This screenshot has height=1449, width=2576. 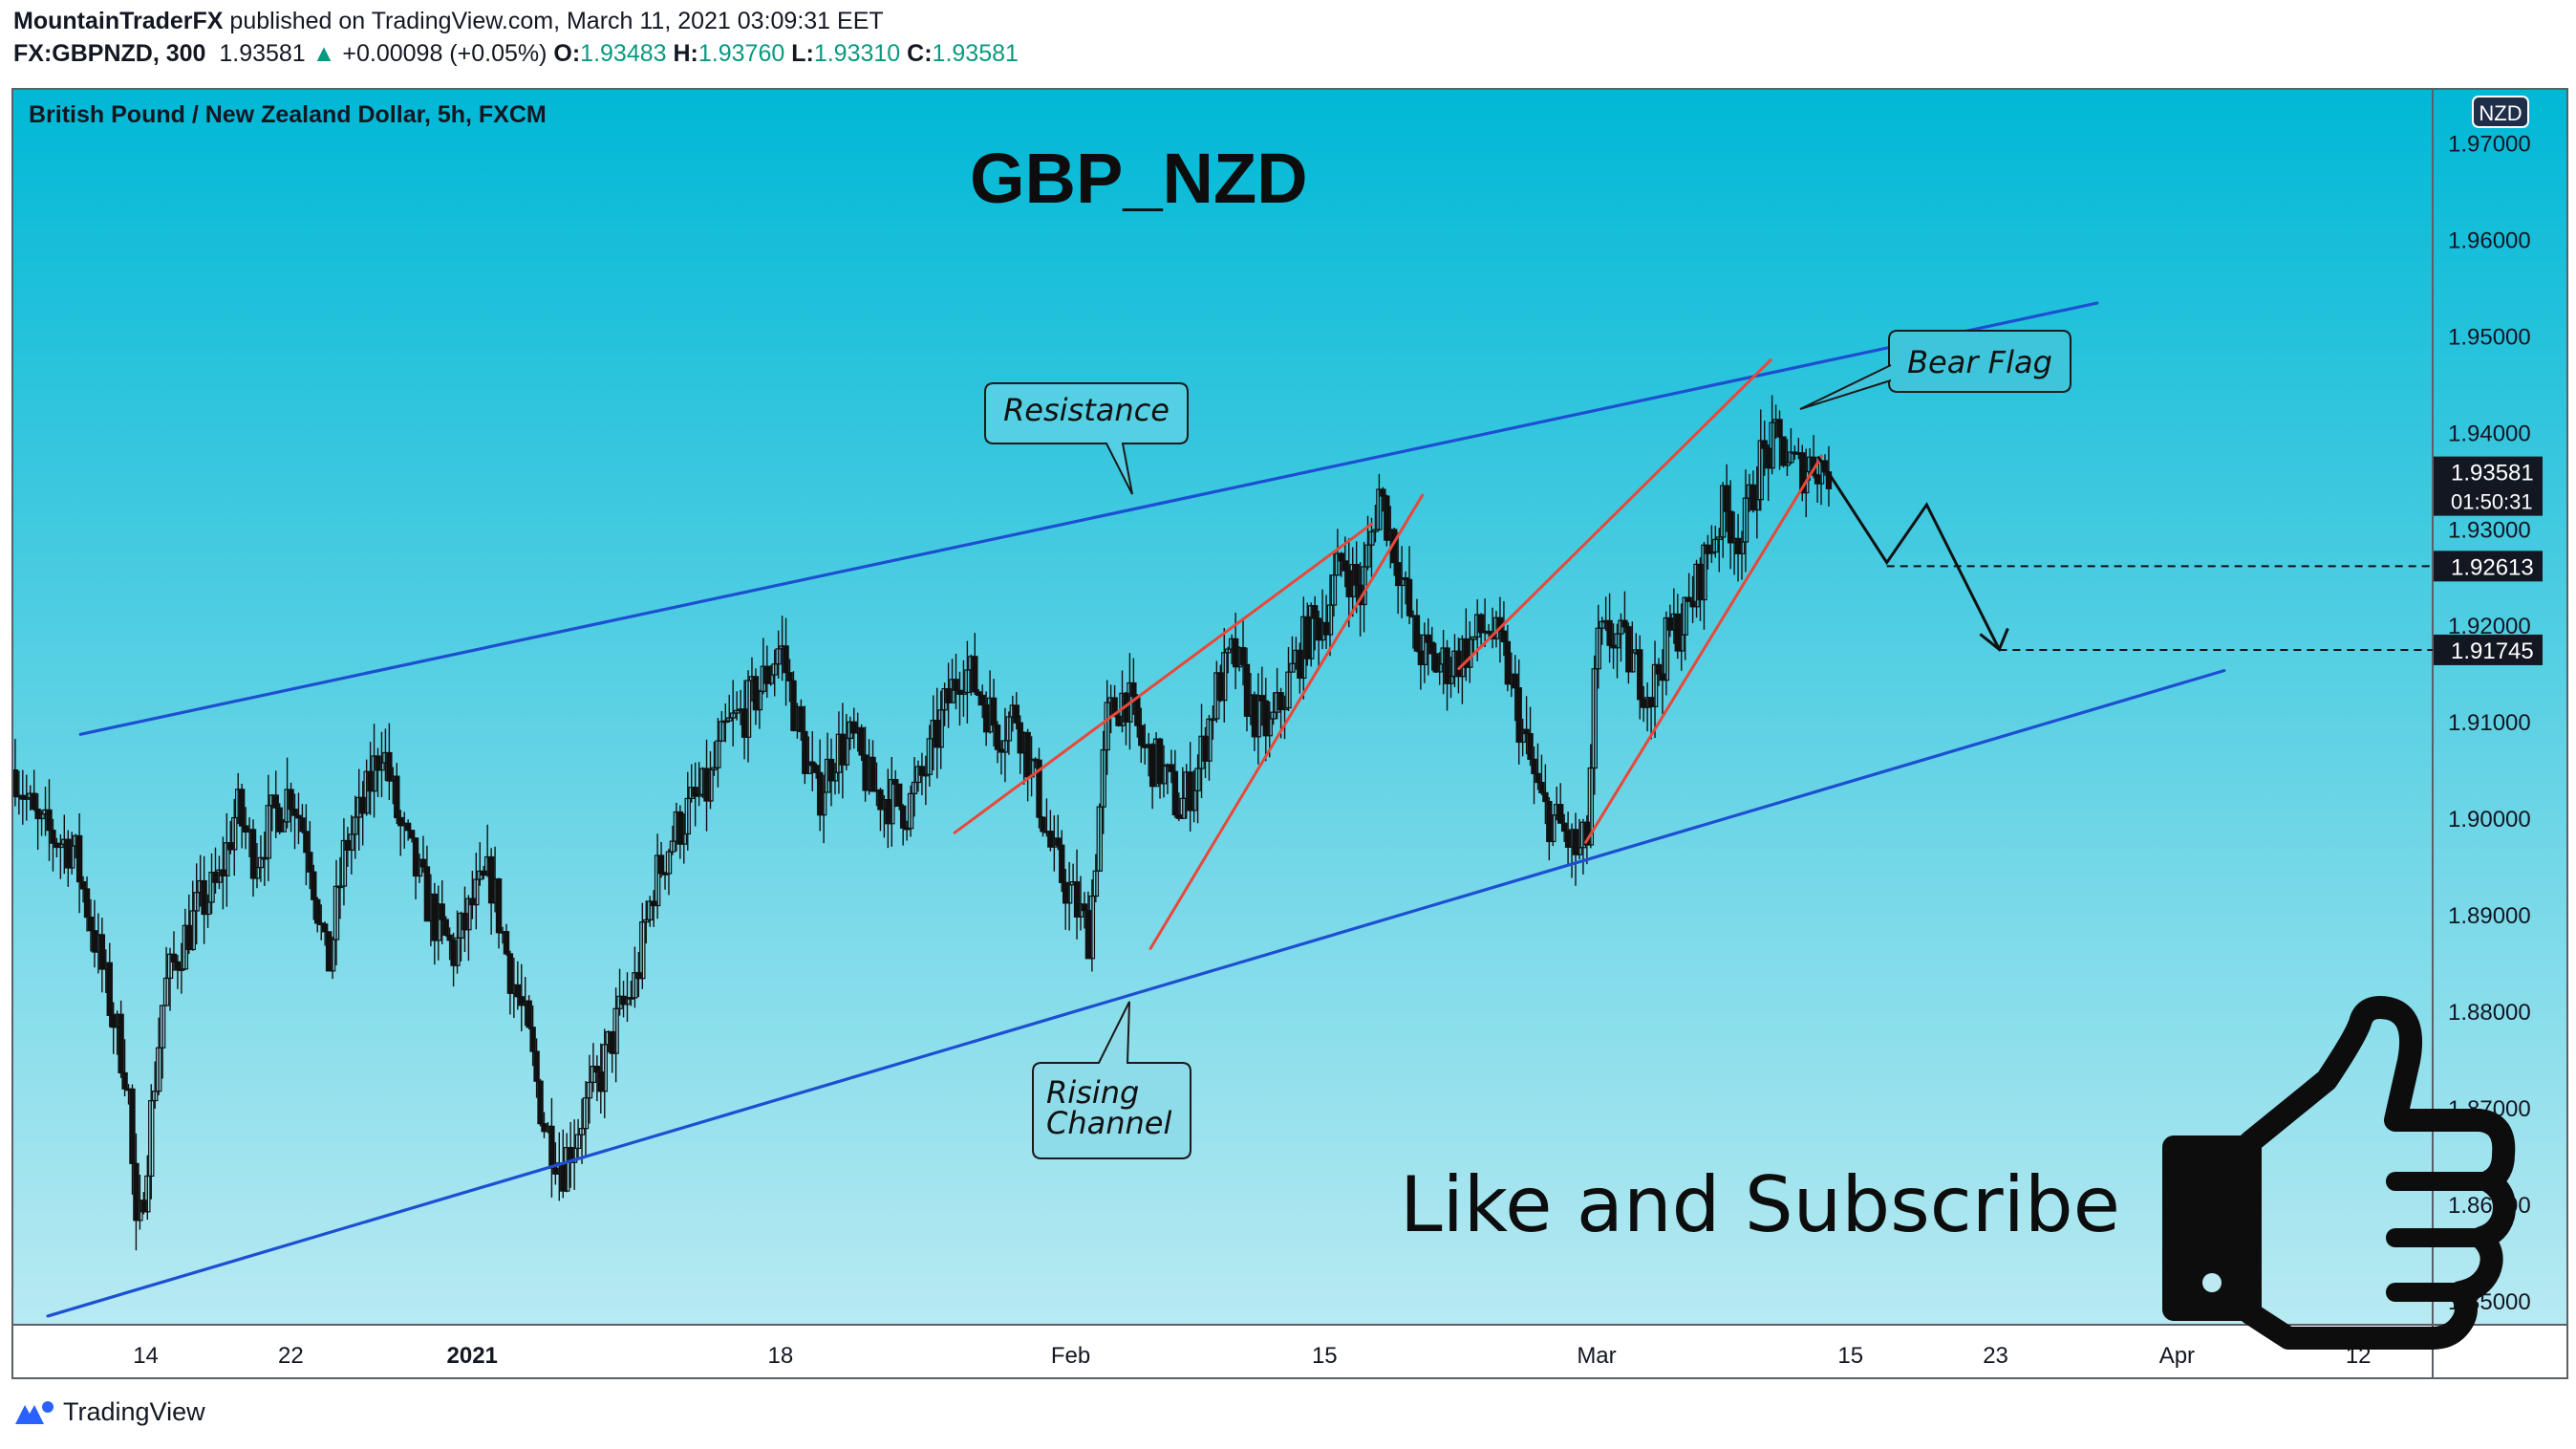 What do you see at coordinates (1995, 1356) in the screenshot?
I see `x-tick-label: 23` at bounding box center [1995, 1356].